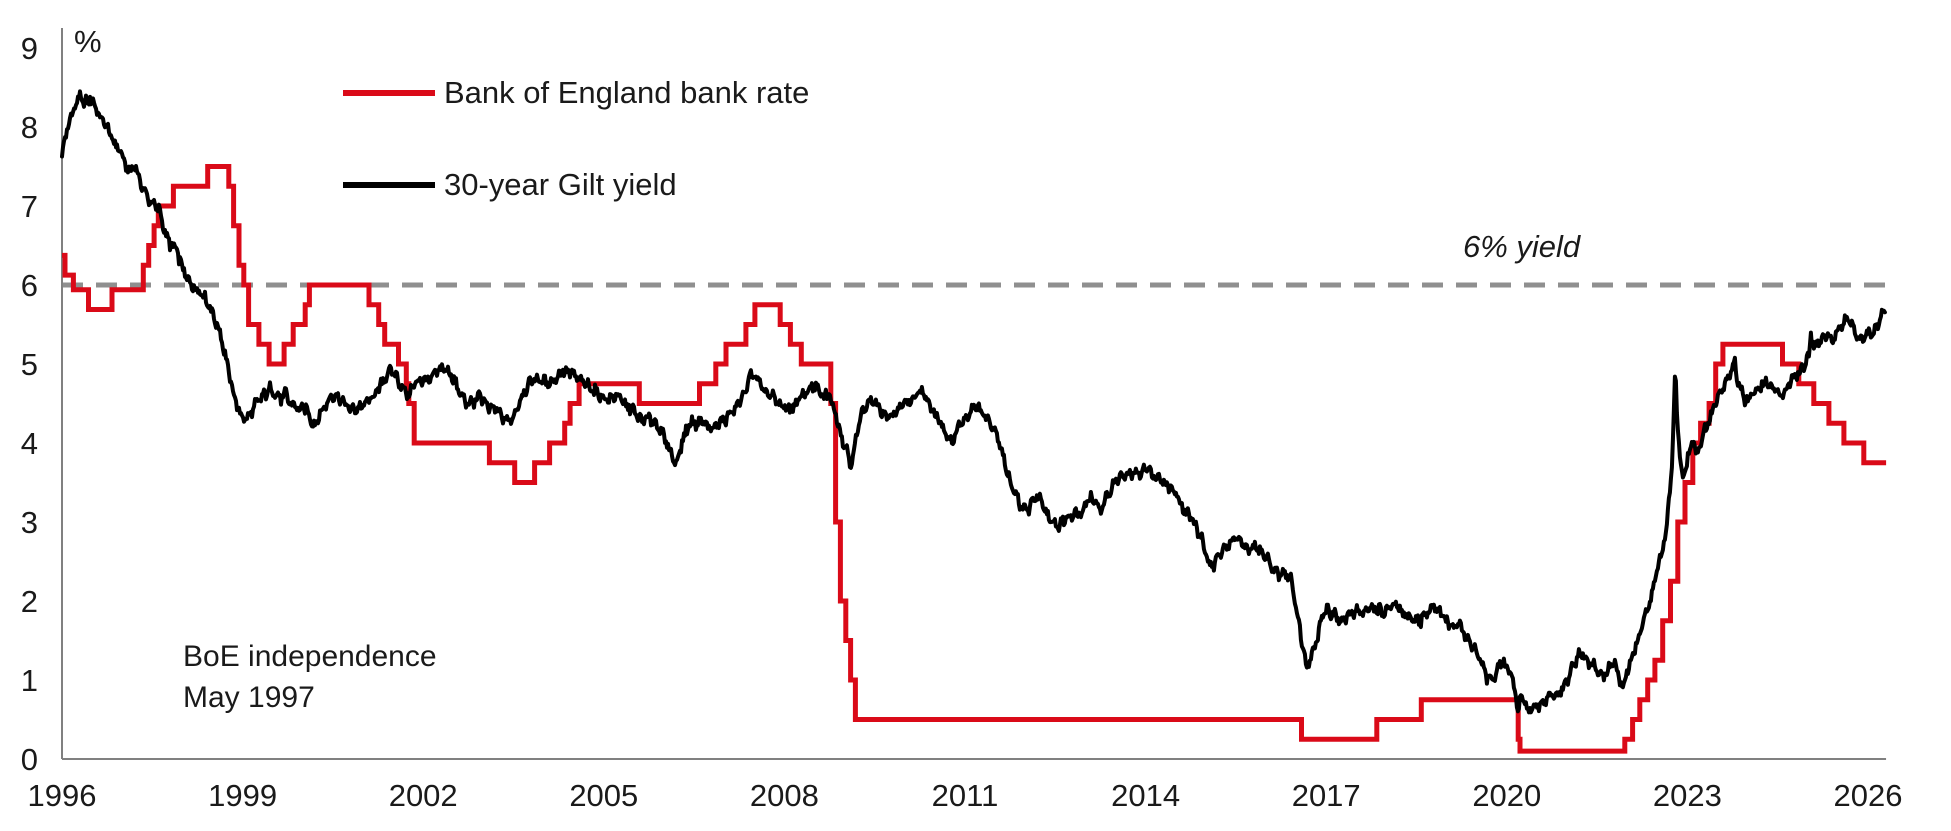 Image resolution: width=1951 pixels, height=831 pixels. What do you see at coordinates (1522, 246) in the screenshot?
I see `six-percent-yield-label: 6% yield` at bounding box center [1522, 246].